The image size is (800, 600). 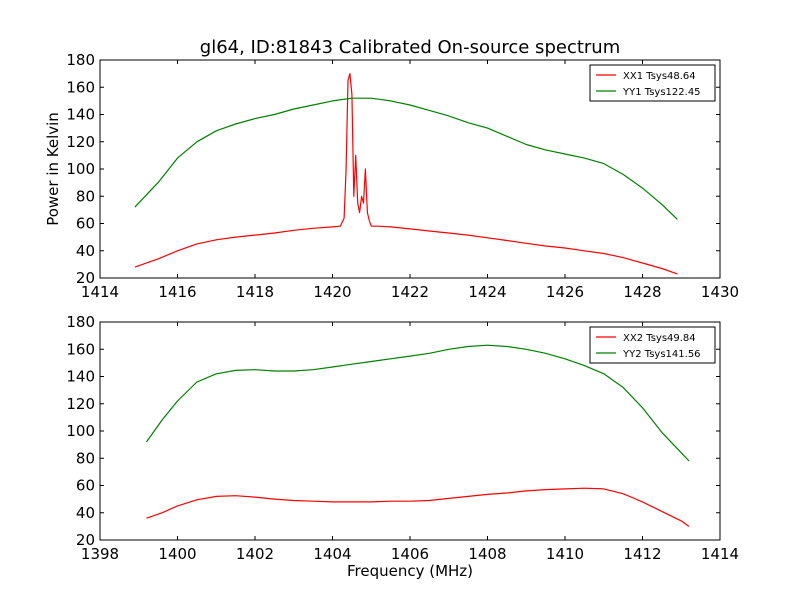 What do you see at coordinates (410, 554) in the screenshot?
I see `x-tick-label: 1406` at bounding box center [410, 554].